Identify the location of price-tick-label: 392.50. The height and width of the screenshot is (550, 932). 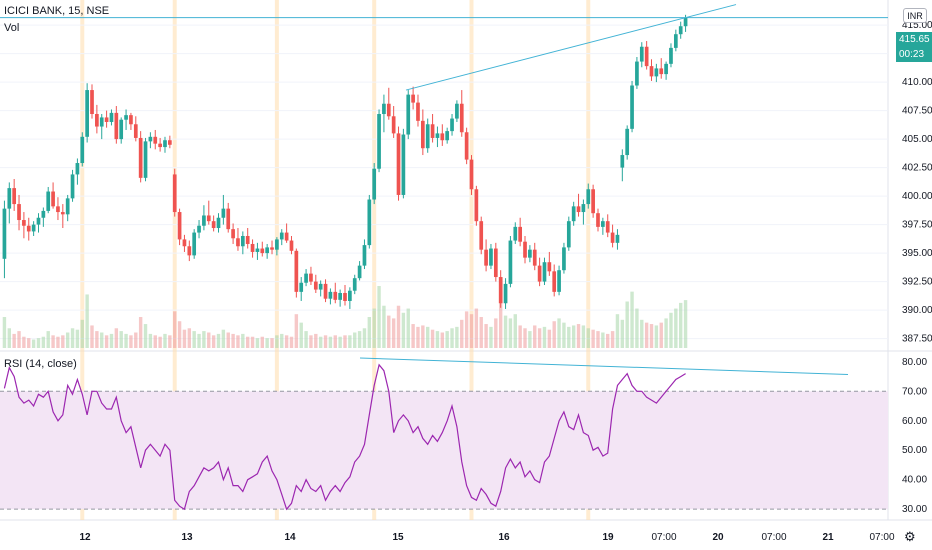
(917, 282).